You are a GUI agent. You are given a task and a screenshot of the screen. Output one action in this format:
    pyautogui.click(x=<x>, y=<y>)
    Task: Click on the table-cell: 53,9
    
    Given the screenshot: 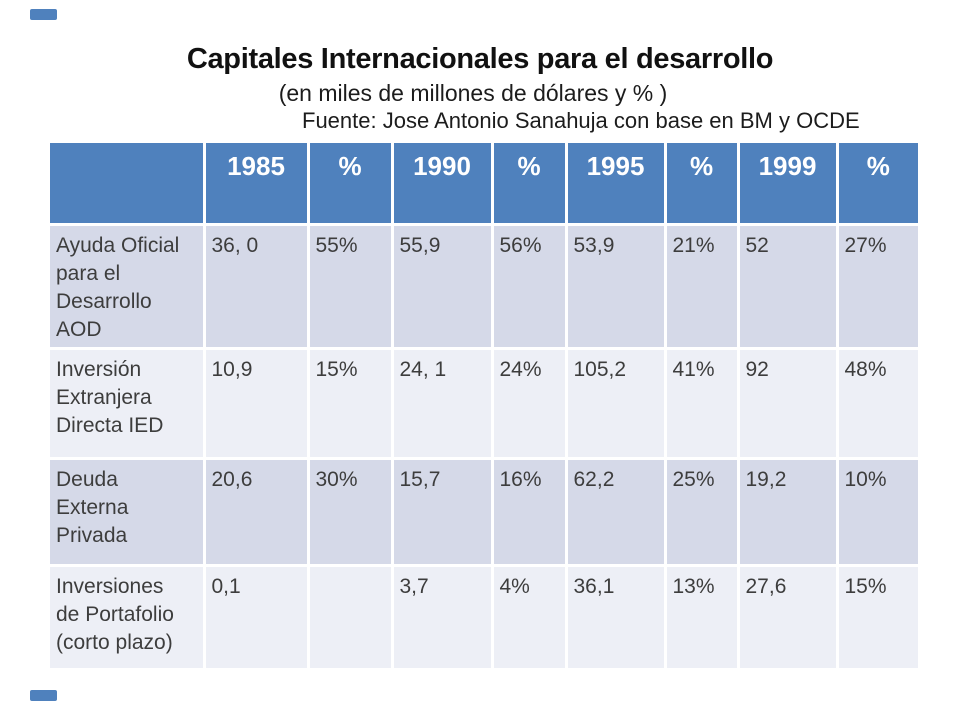 What is the action you would take?
    pyautogui.click(x=615, y=286)
    